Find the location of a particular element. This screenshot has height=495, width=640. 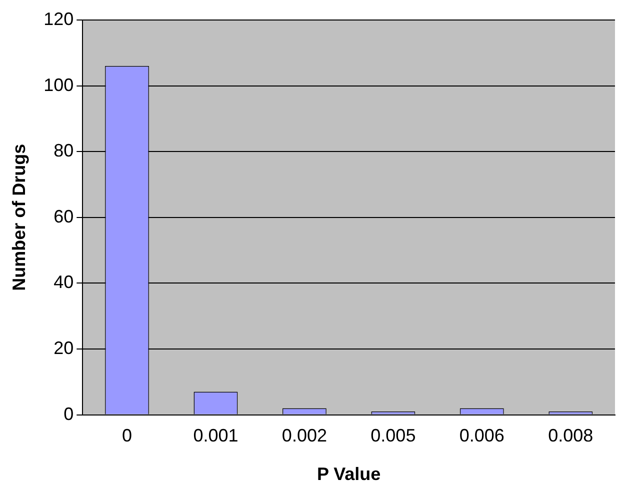

y-tick-label: 40 is located at coordinates (64, 282).